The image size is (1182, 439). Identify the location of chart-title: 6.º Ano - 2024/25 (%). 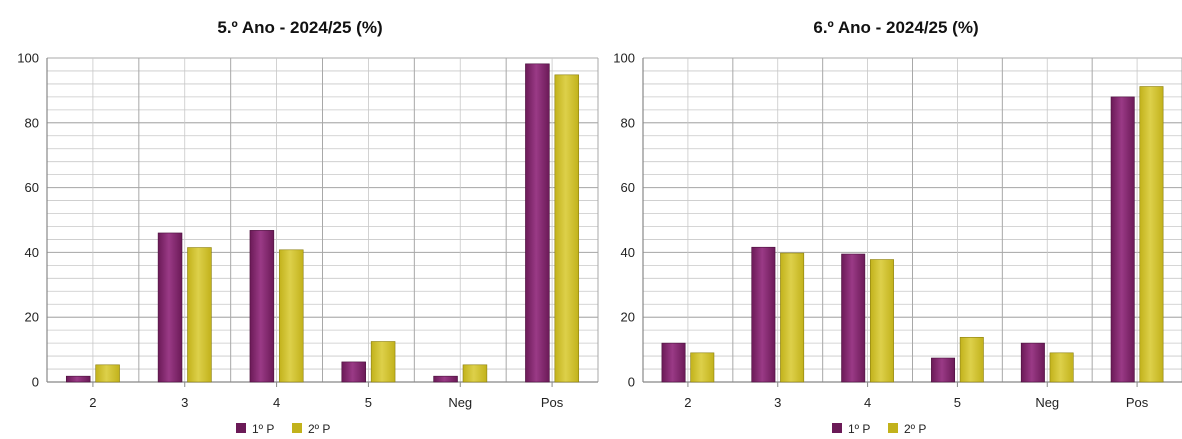
(895, 27).